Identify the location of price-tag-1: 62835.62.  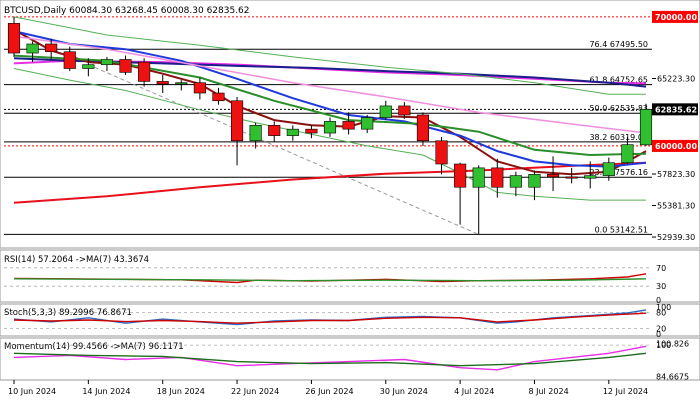
(676, 109).